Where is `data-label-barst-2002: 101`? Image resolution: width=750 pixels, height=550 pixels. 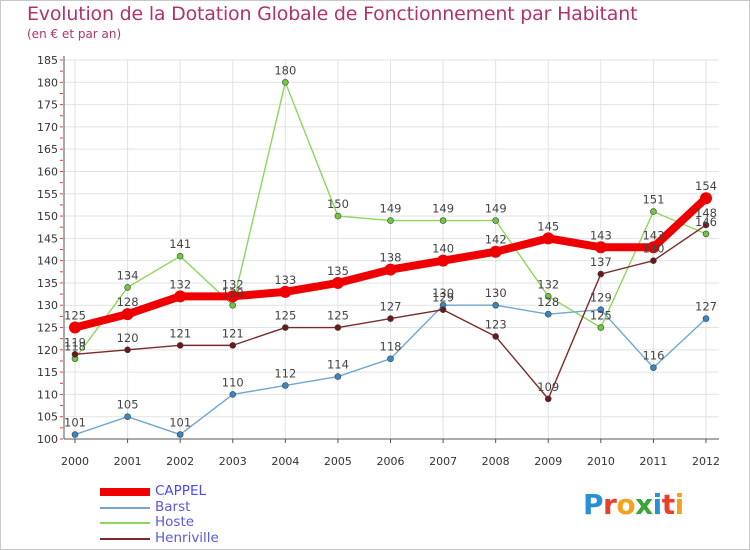
data-label-barst-2002: 101 is located at coordinates (180, 423).